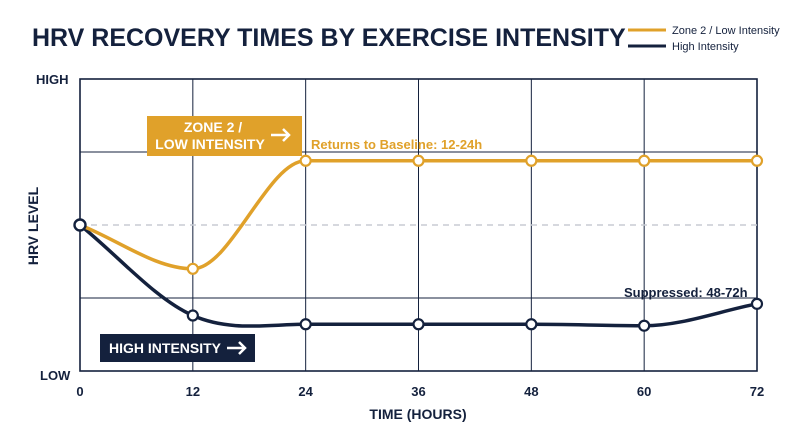  I want to click on data-point-origin, so click(80, 225).